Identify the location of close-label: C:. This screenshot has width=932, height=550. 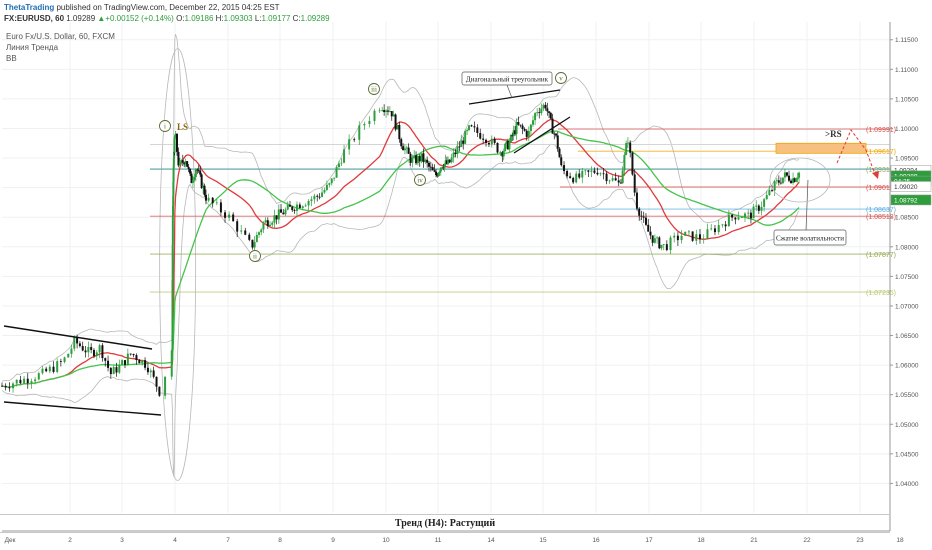
(296, 18).